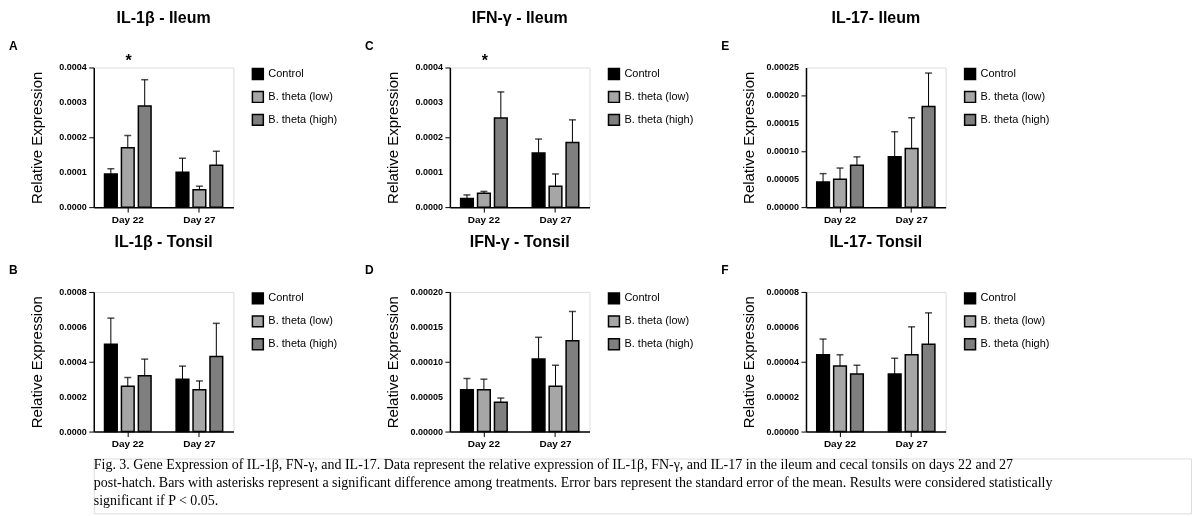 The width and height of the screenshot is (1200, 516). I want to click on text: B, so click(13, 269).